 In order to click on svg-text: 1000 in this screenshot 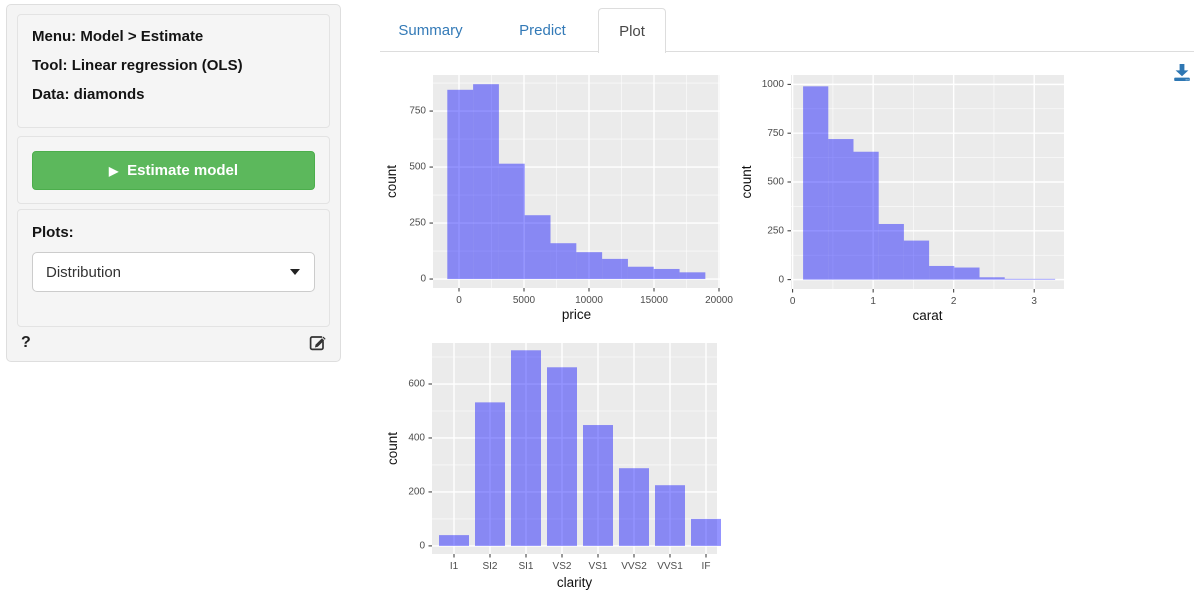, I will do `click(773, 84)`.